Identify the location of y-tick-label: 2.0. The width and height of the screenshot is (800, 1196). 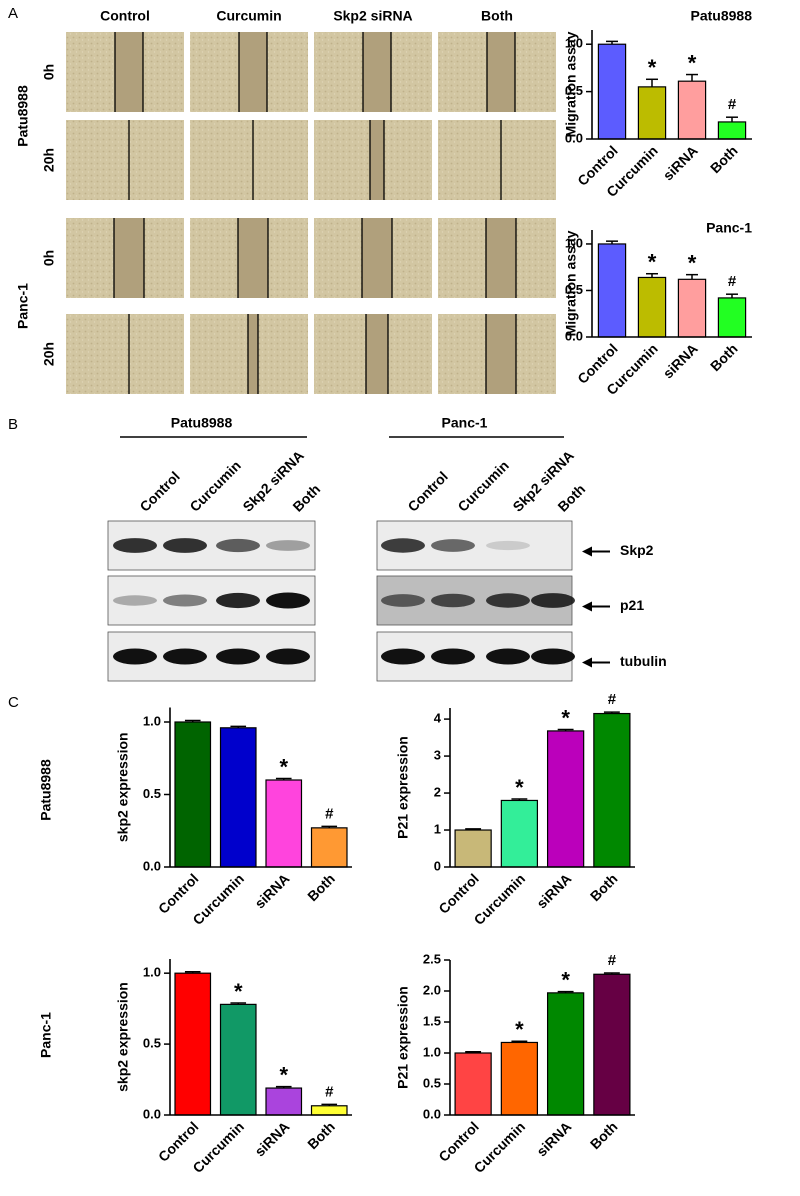
(432, 989).